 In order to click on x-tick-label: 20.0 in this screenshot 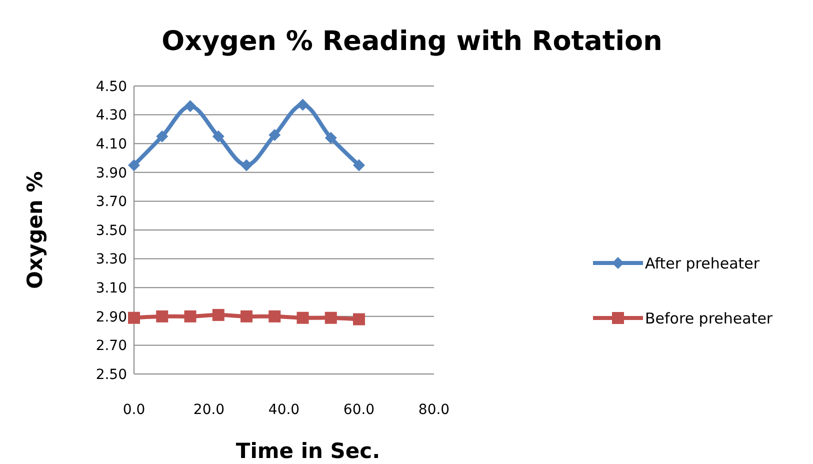, I will do `click(209, 410)`.